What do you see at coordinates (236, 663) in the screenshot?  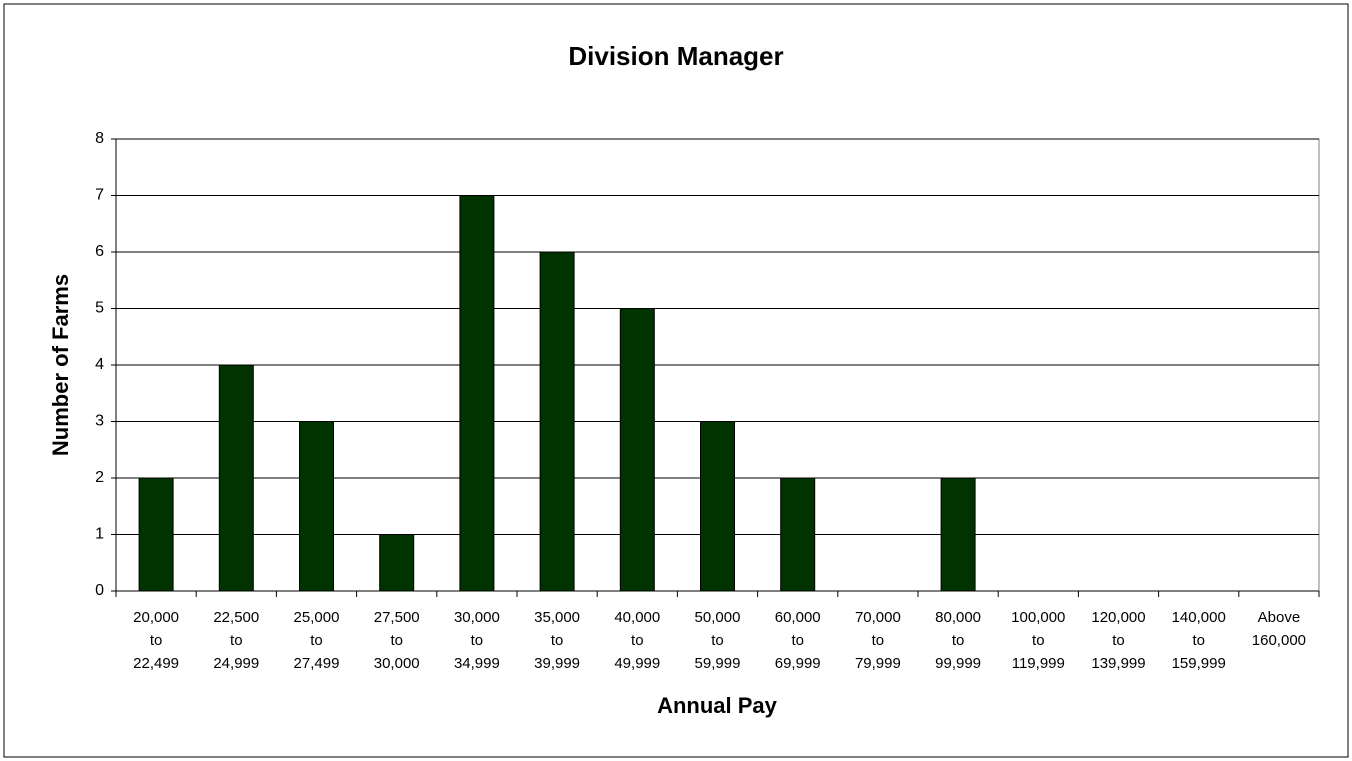 I see `x-tick-label: 24,999` at bounding box center [236, 663].